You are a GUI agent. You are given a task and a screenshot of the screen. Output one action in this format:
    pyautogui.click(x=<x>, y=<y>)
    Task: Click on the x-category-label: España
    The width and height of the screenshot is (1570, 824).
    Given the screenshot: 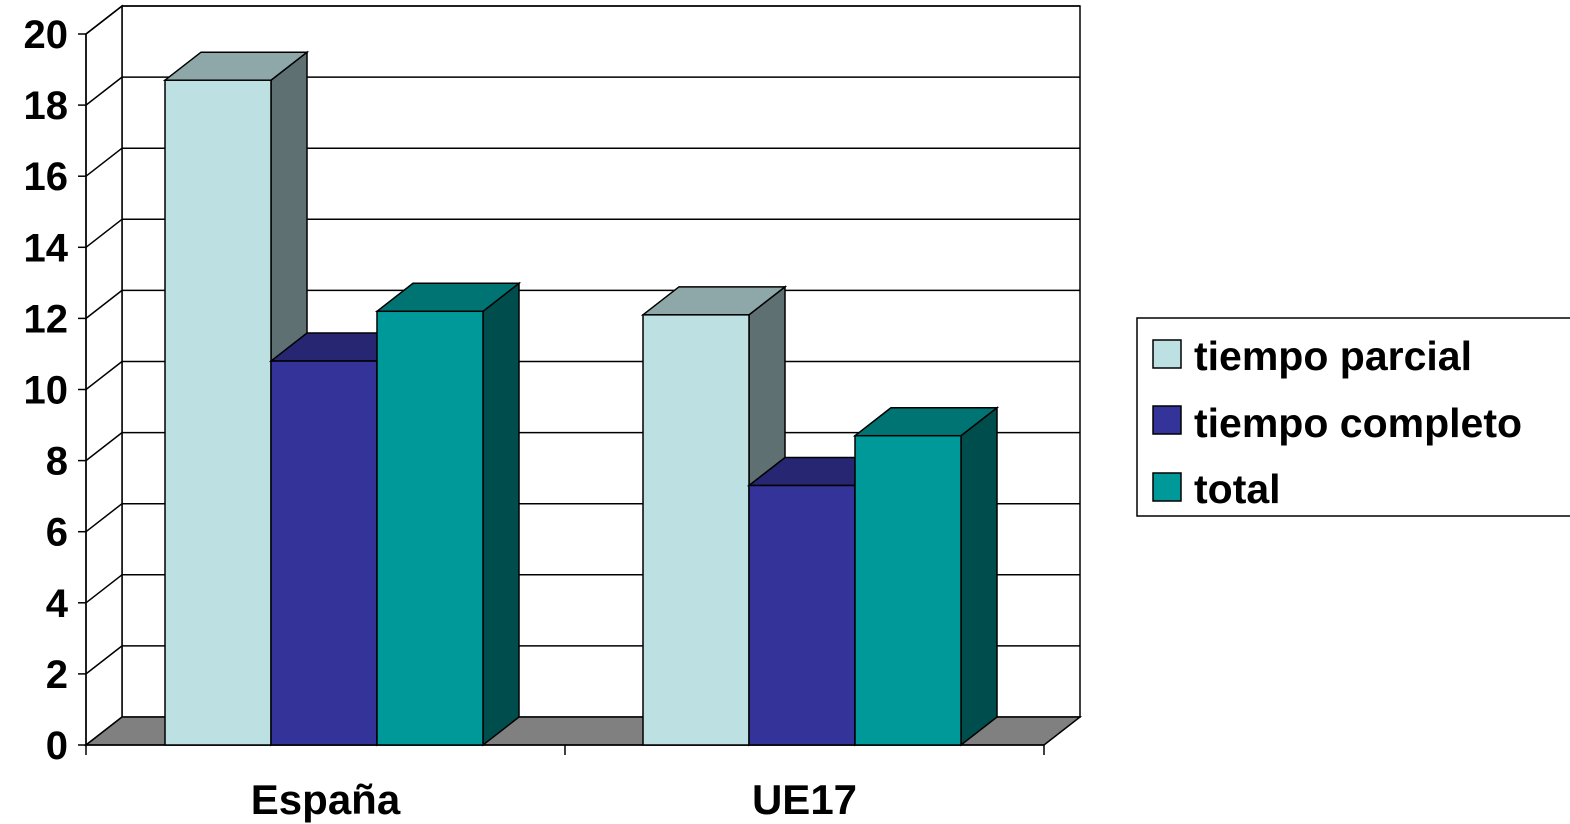 What is the action you would take?
    pyautogui.click(x=326, y=799)
    